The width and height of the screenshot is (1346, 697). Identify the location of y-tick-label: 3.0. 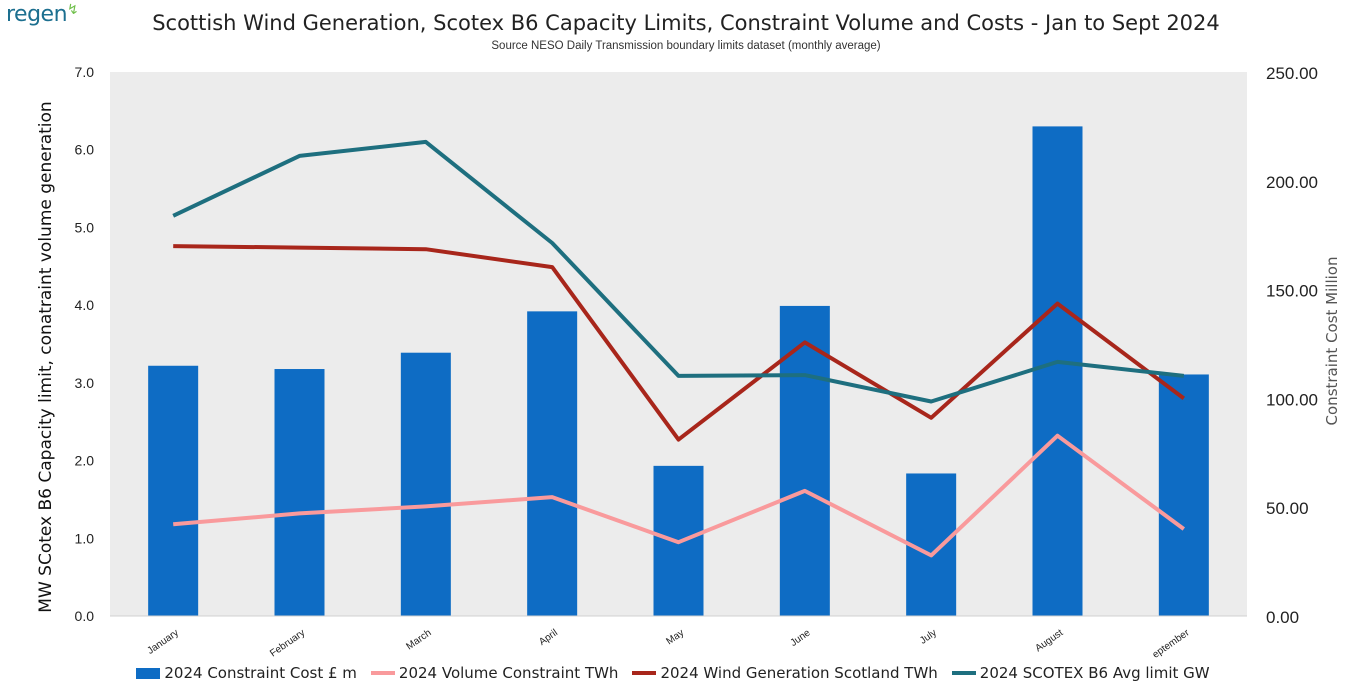
(85, 383).